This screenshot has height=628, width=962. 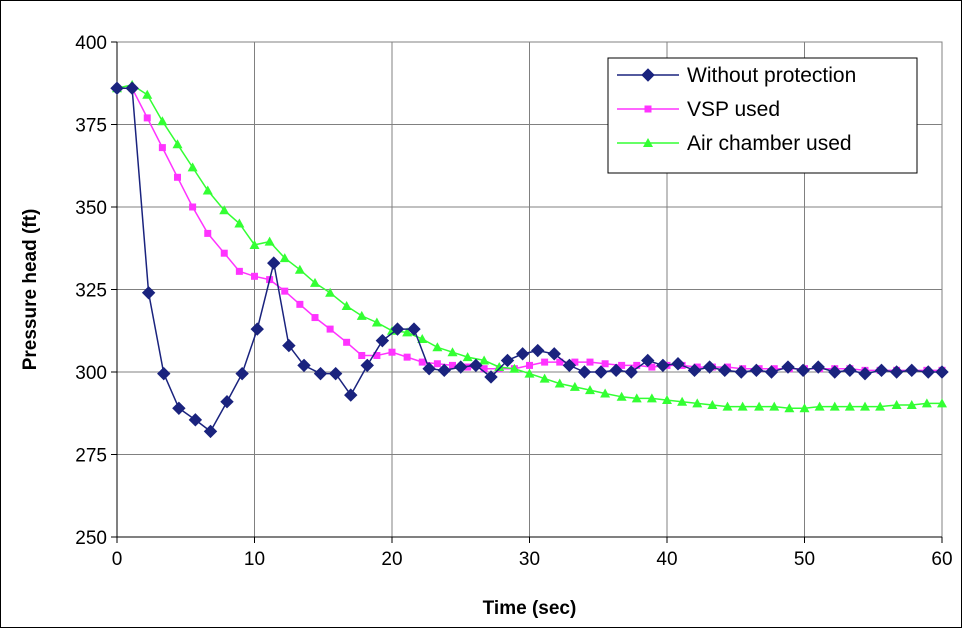 What do you see at coordinates (30, 290) in the screenshot?
I see `y-axis-title: Pressure head (ft)` at bounding box center [30, 290].